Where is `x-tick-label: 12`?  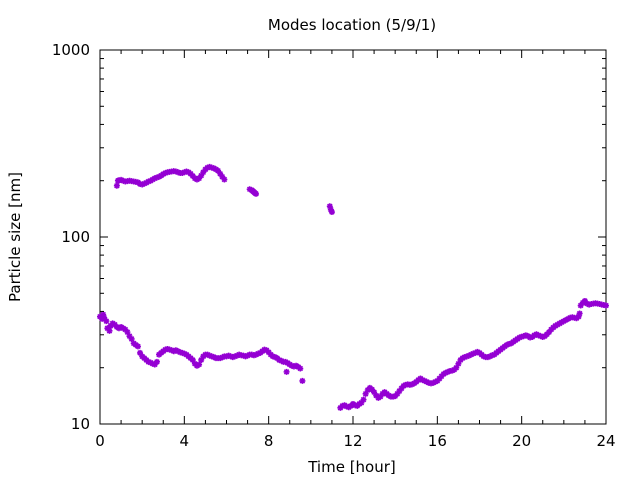 x-tick-label: 12 is located at coordinates (352, 441).